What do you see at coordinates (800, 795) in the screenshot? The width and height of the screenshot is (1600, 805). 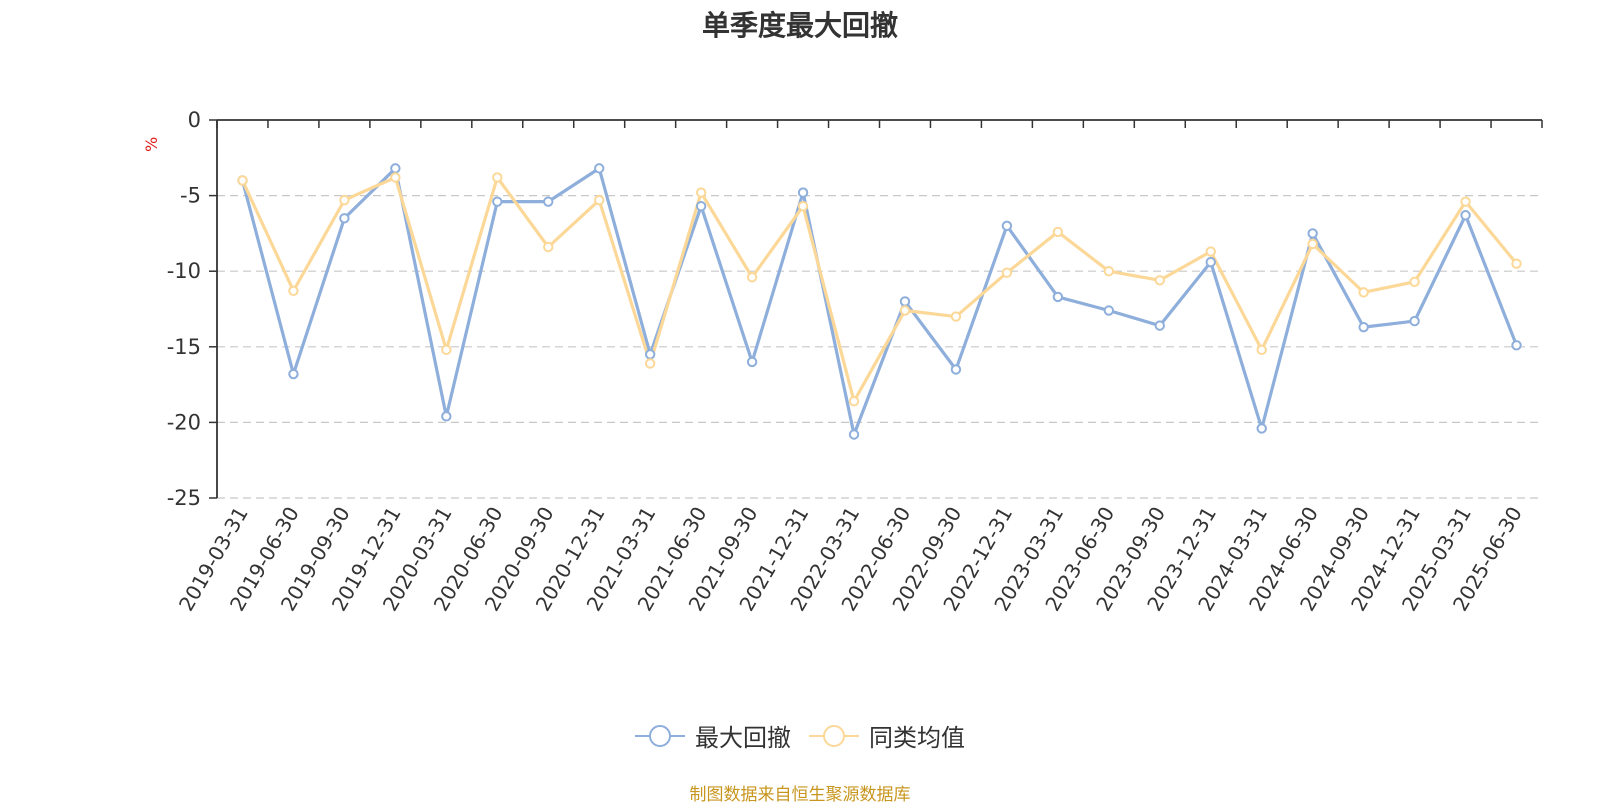 I see `data-source-note: 制图数据来自恒生聚源数据库` at bounding box center [800, 795].